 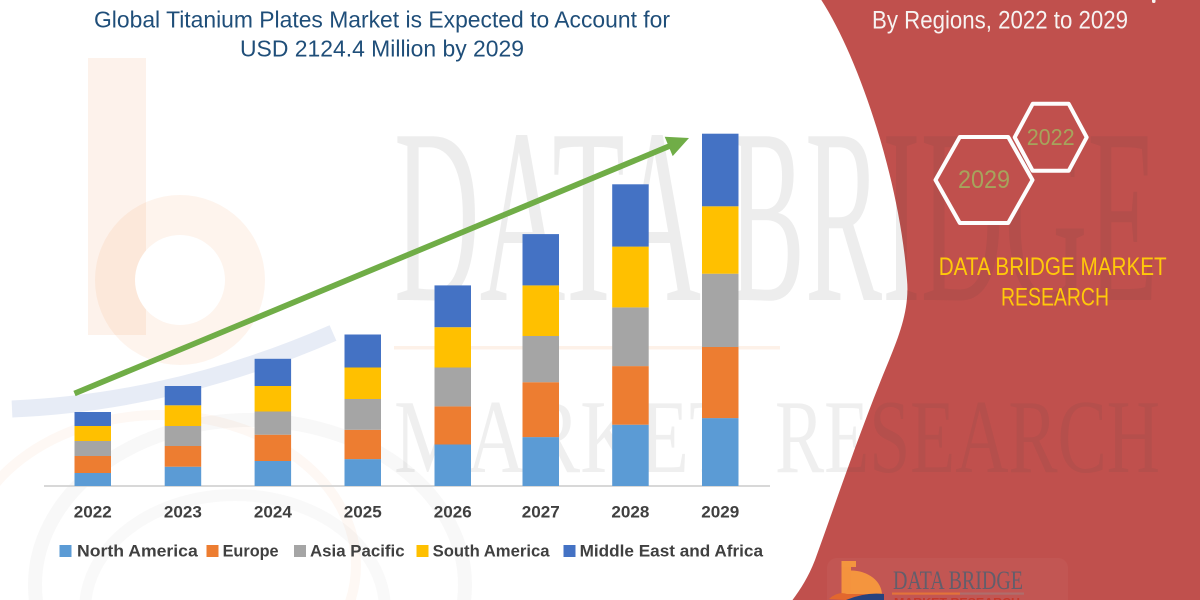 What do you see at coordinates (1053, 267) in the screenshot?
I see `svg-text: DATA BRIDGE MARKET` at bounding box center [1053, 267].